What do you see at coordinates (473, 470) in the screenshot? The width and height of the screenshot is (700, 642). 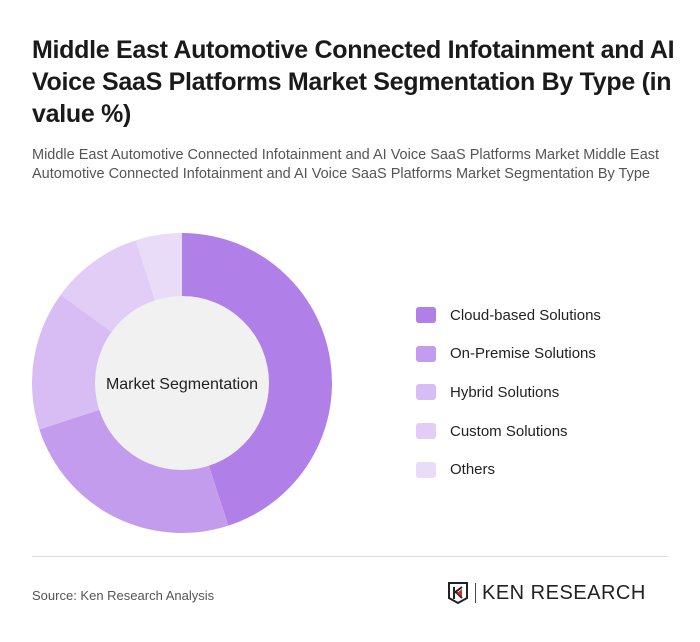 I see `legend-label: Others` at bounding box center [473, 470].